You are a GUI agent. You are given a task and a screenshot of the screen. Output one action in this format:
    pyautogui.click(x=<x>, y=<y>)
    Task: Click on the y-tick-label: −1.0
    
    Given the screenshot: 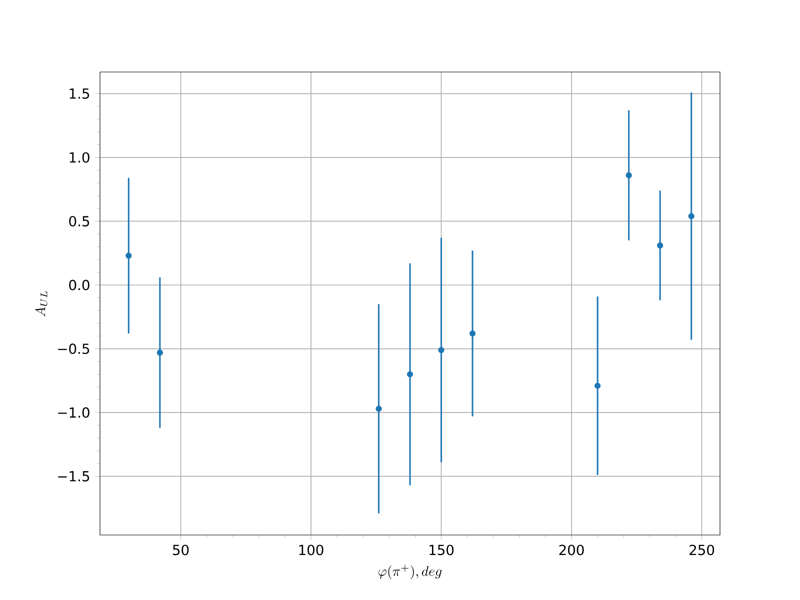 What is the action you would take?
    pyautogui.click(x=74, y=412)
    